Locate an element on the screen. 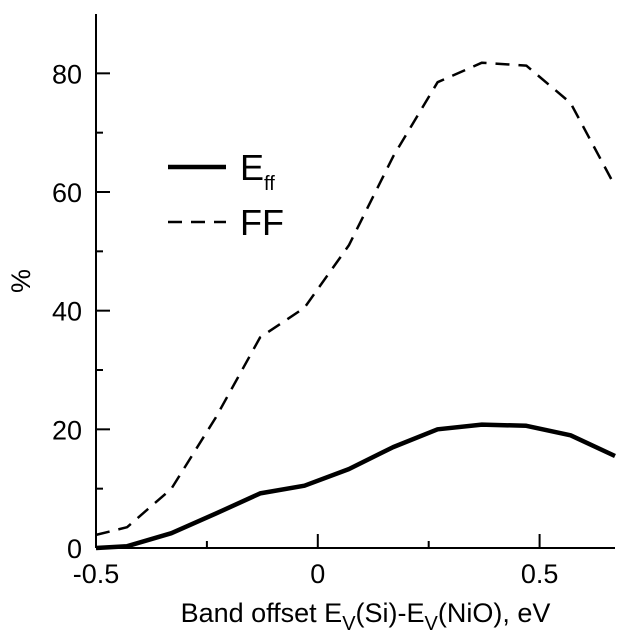 The height and width of the screenshot is (631, 622). y-tick-label: 60 is located at coordinates (67, 193).